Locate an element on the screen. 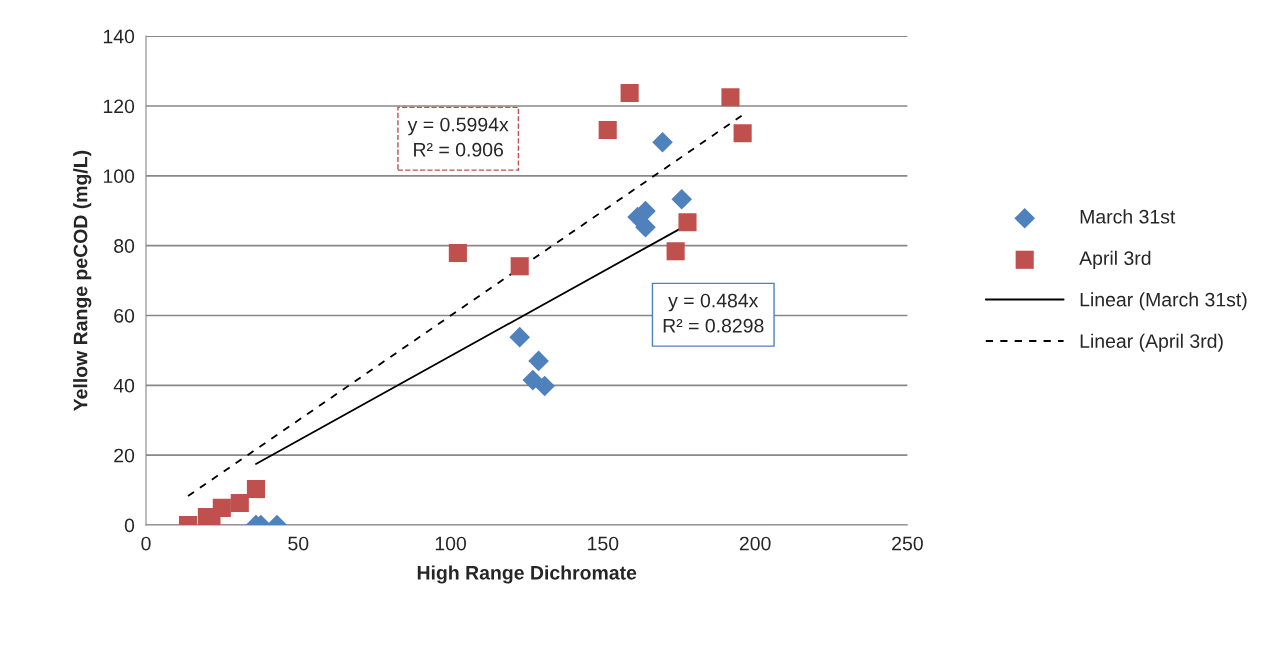  y-tick-label: 40 is located at coordinates (124, 385).